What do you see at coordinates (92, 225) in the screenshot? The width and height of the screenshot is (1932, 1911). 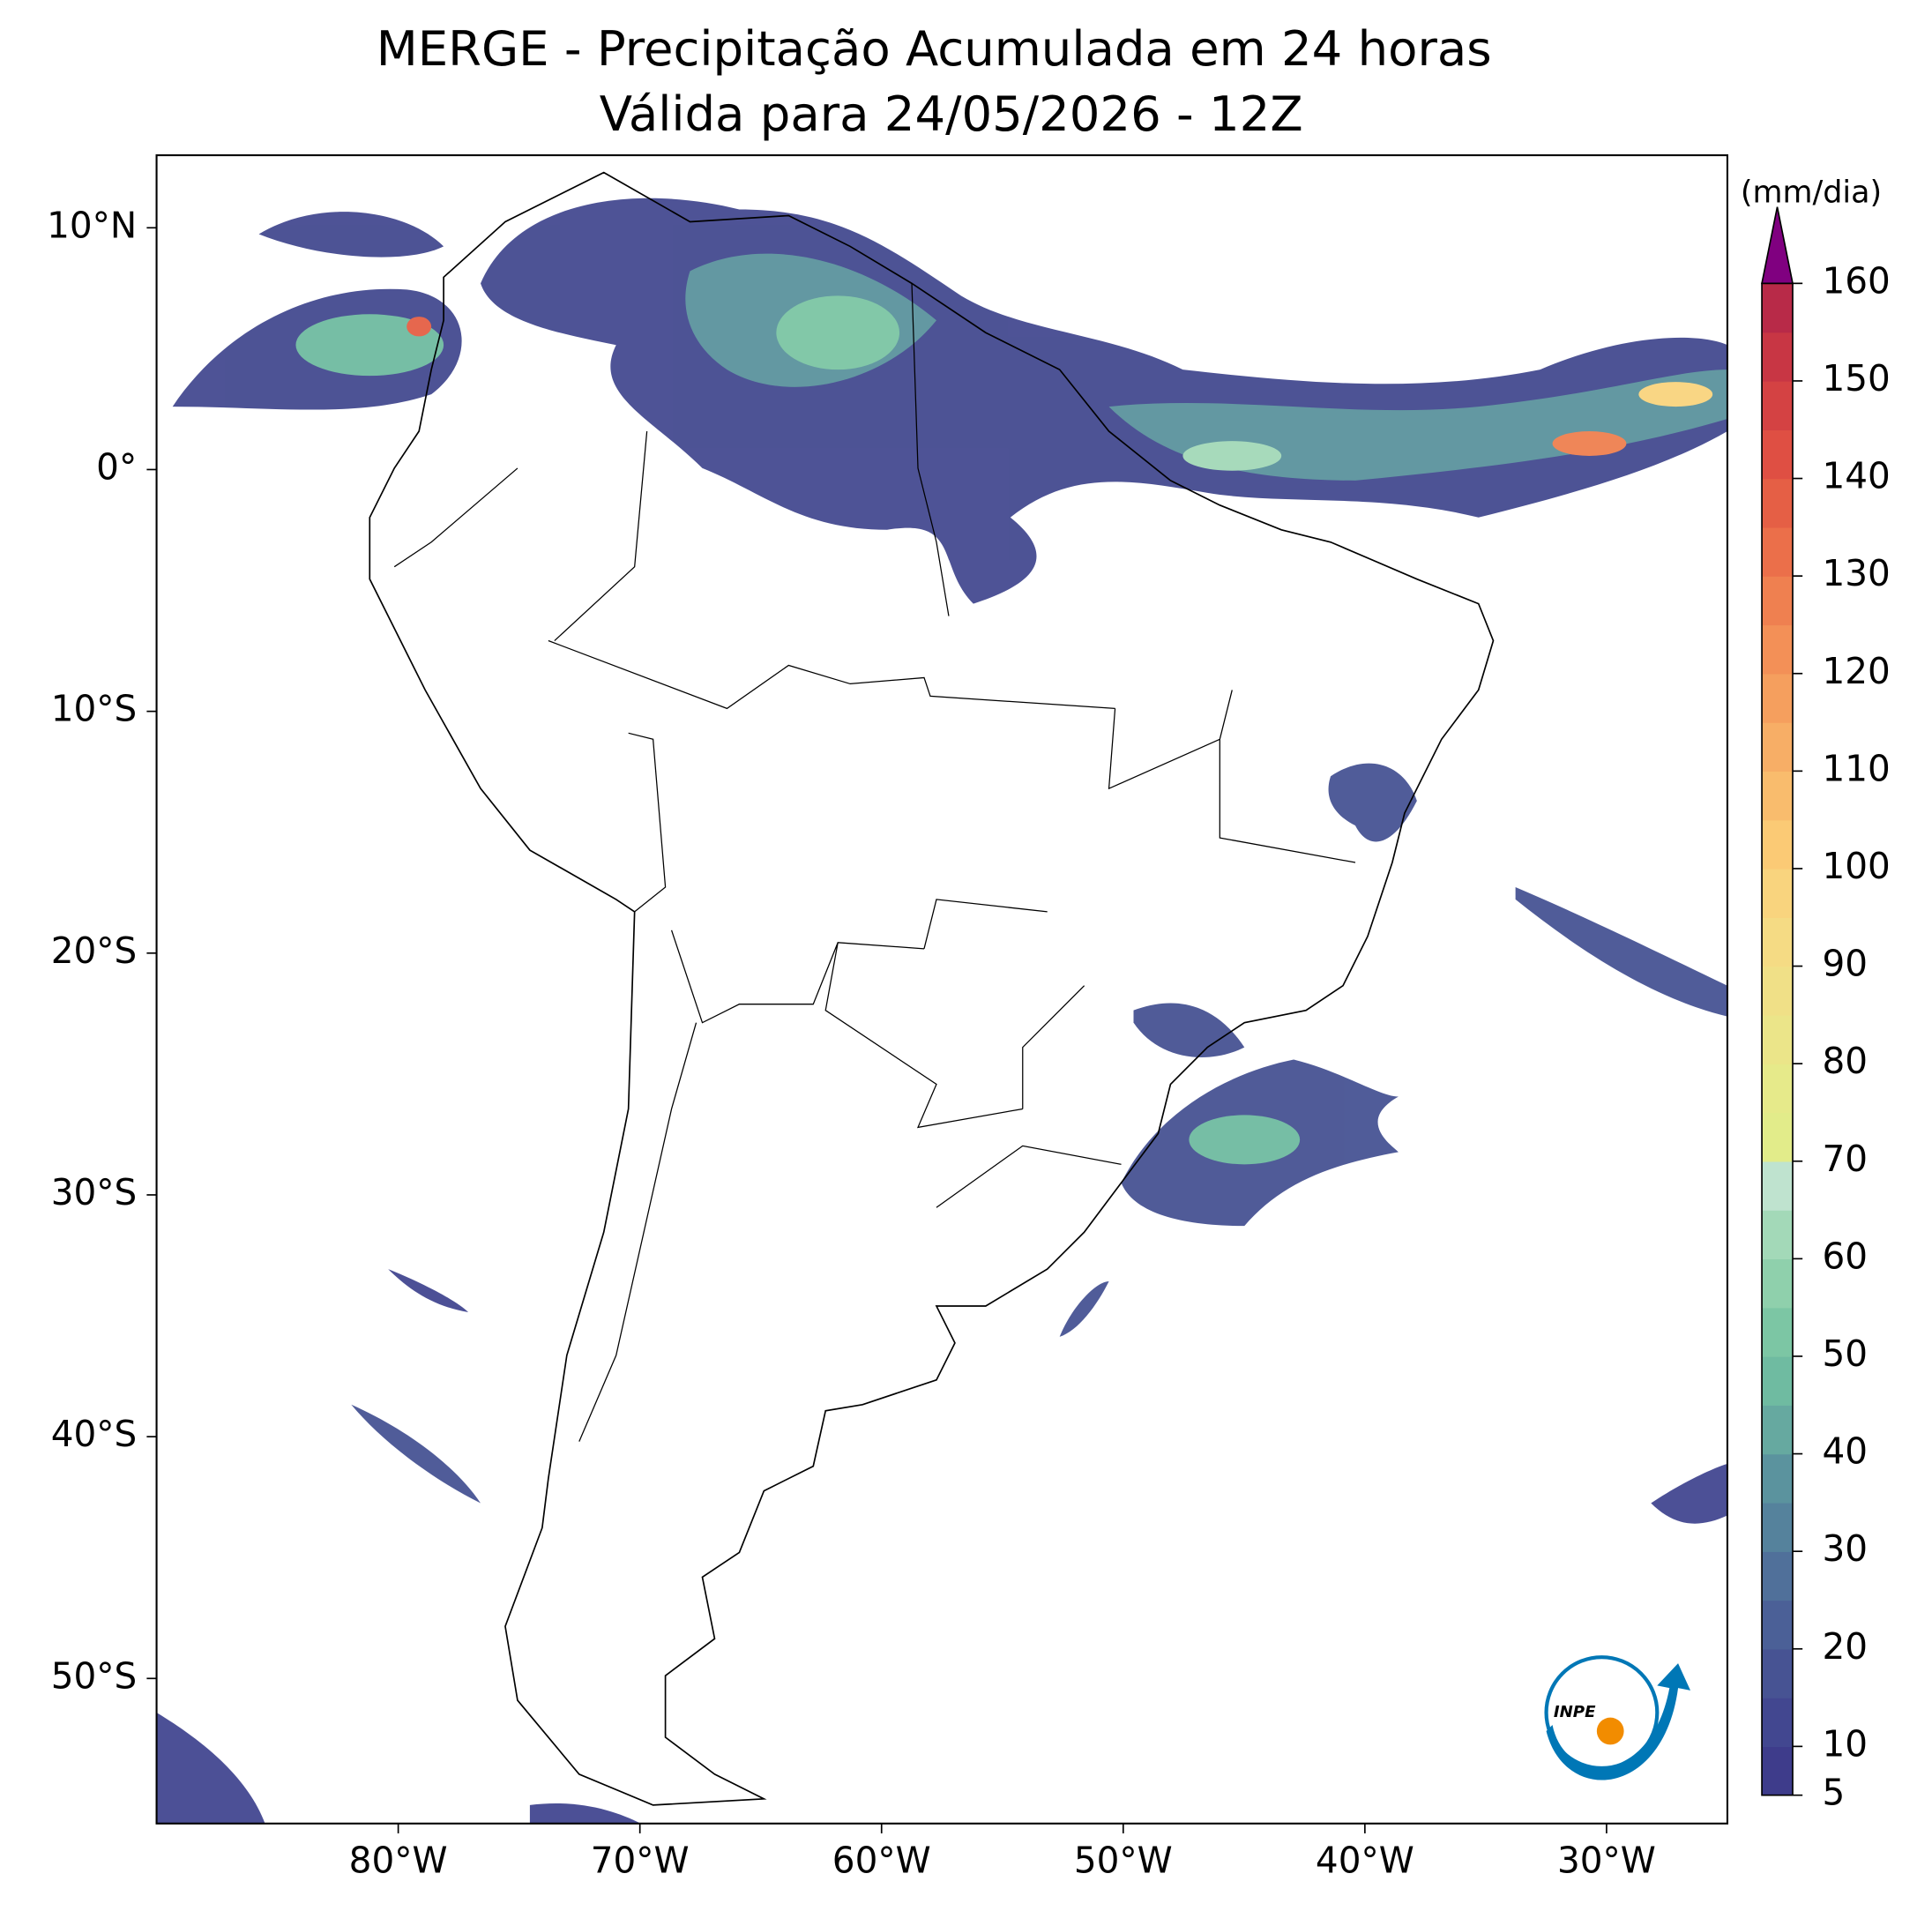 I see `y-tick-label: 10°N` at bounding box center [92, 225].